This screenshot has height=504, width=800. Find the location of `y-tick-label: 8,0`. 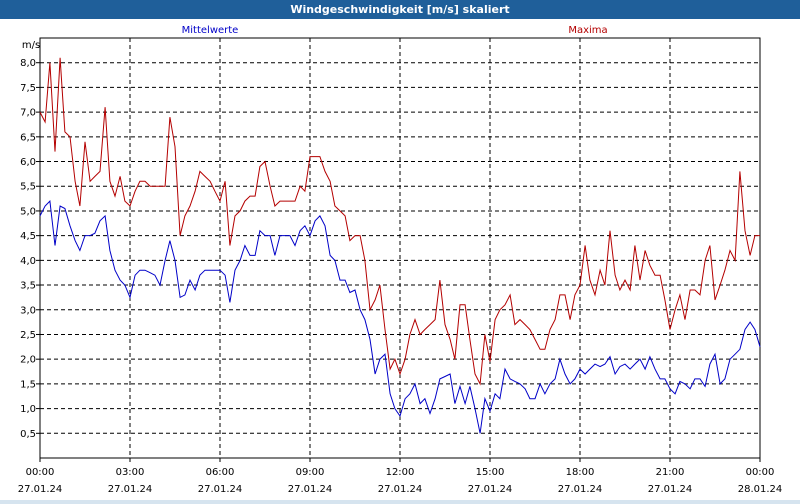

y-tick-label: 8,0 is located at coordinates (28, 63).